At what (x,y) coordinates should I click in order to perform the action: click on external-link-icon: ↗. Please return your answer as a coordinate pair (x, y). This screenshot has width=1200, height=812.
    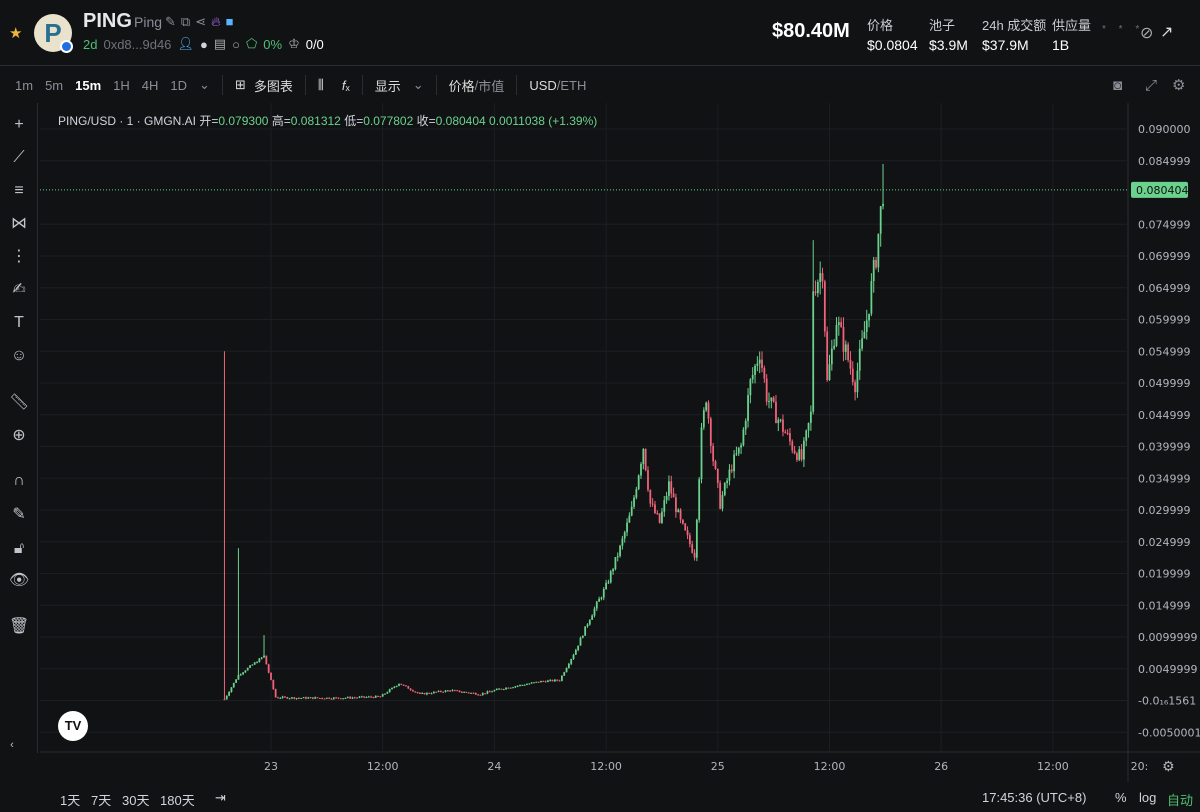
    Looking at the image, I should click on (1167, 32).